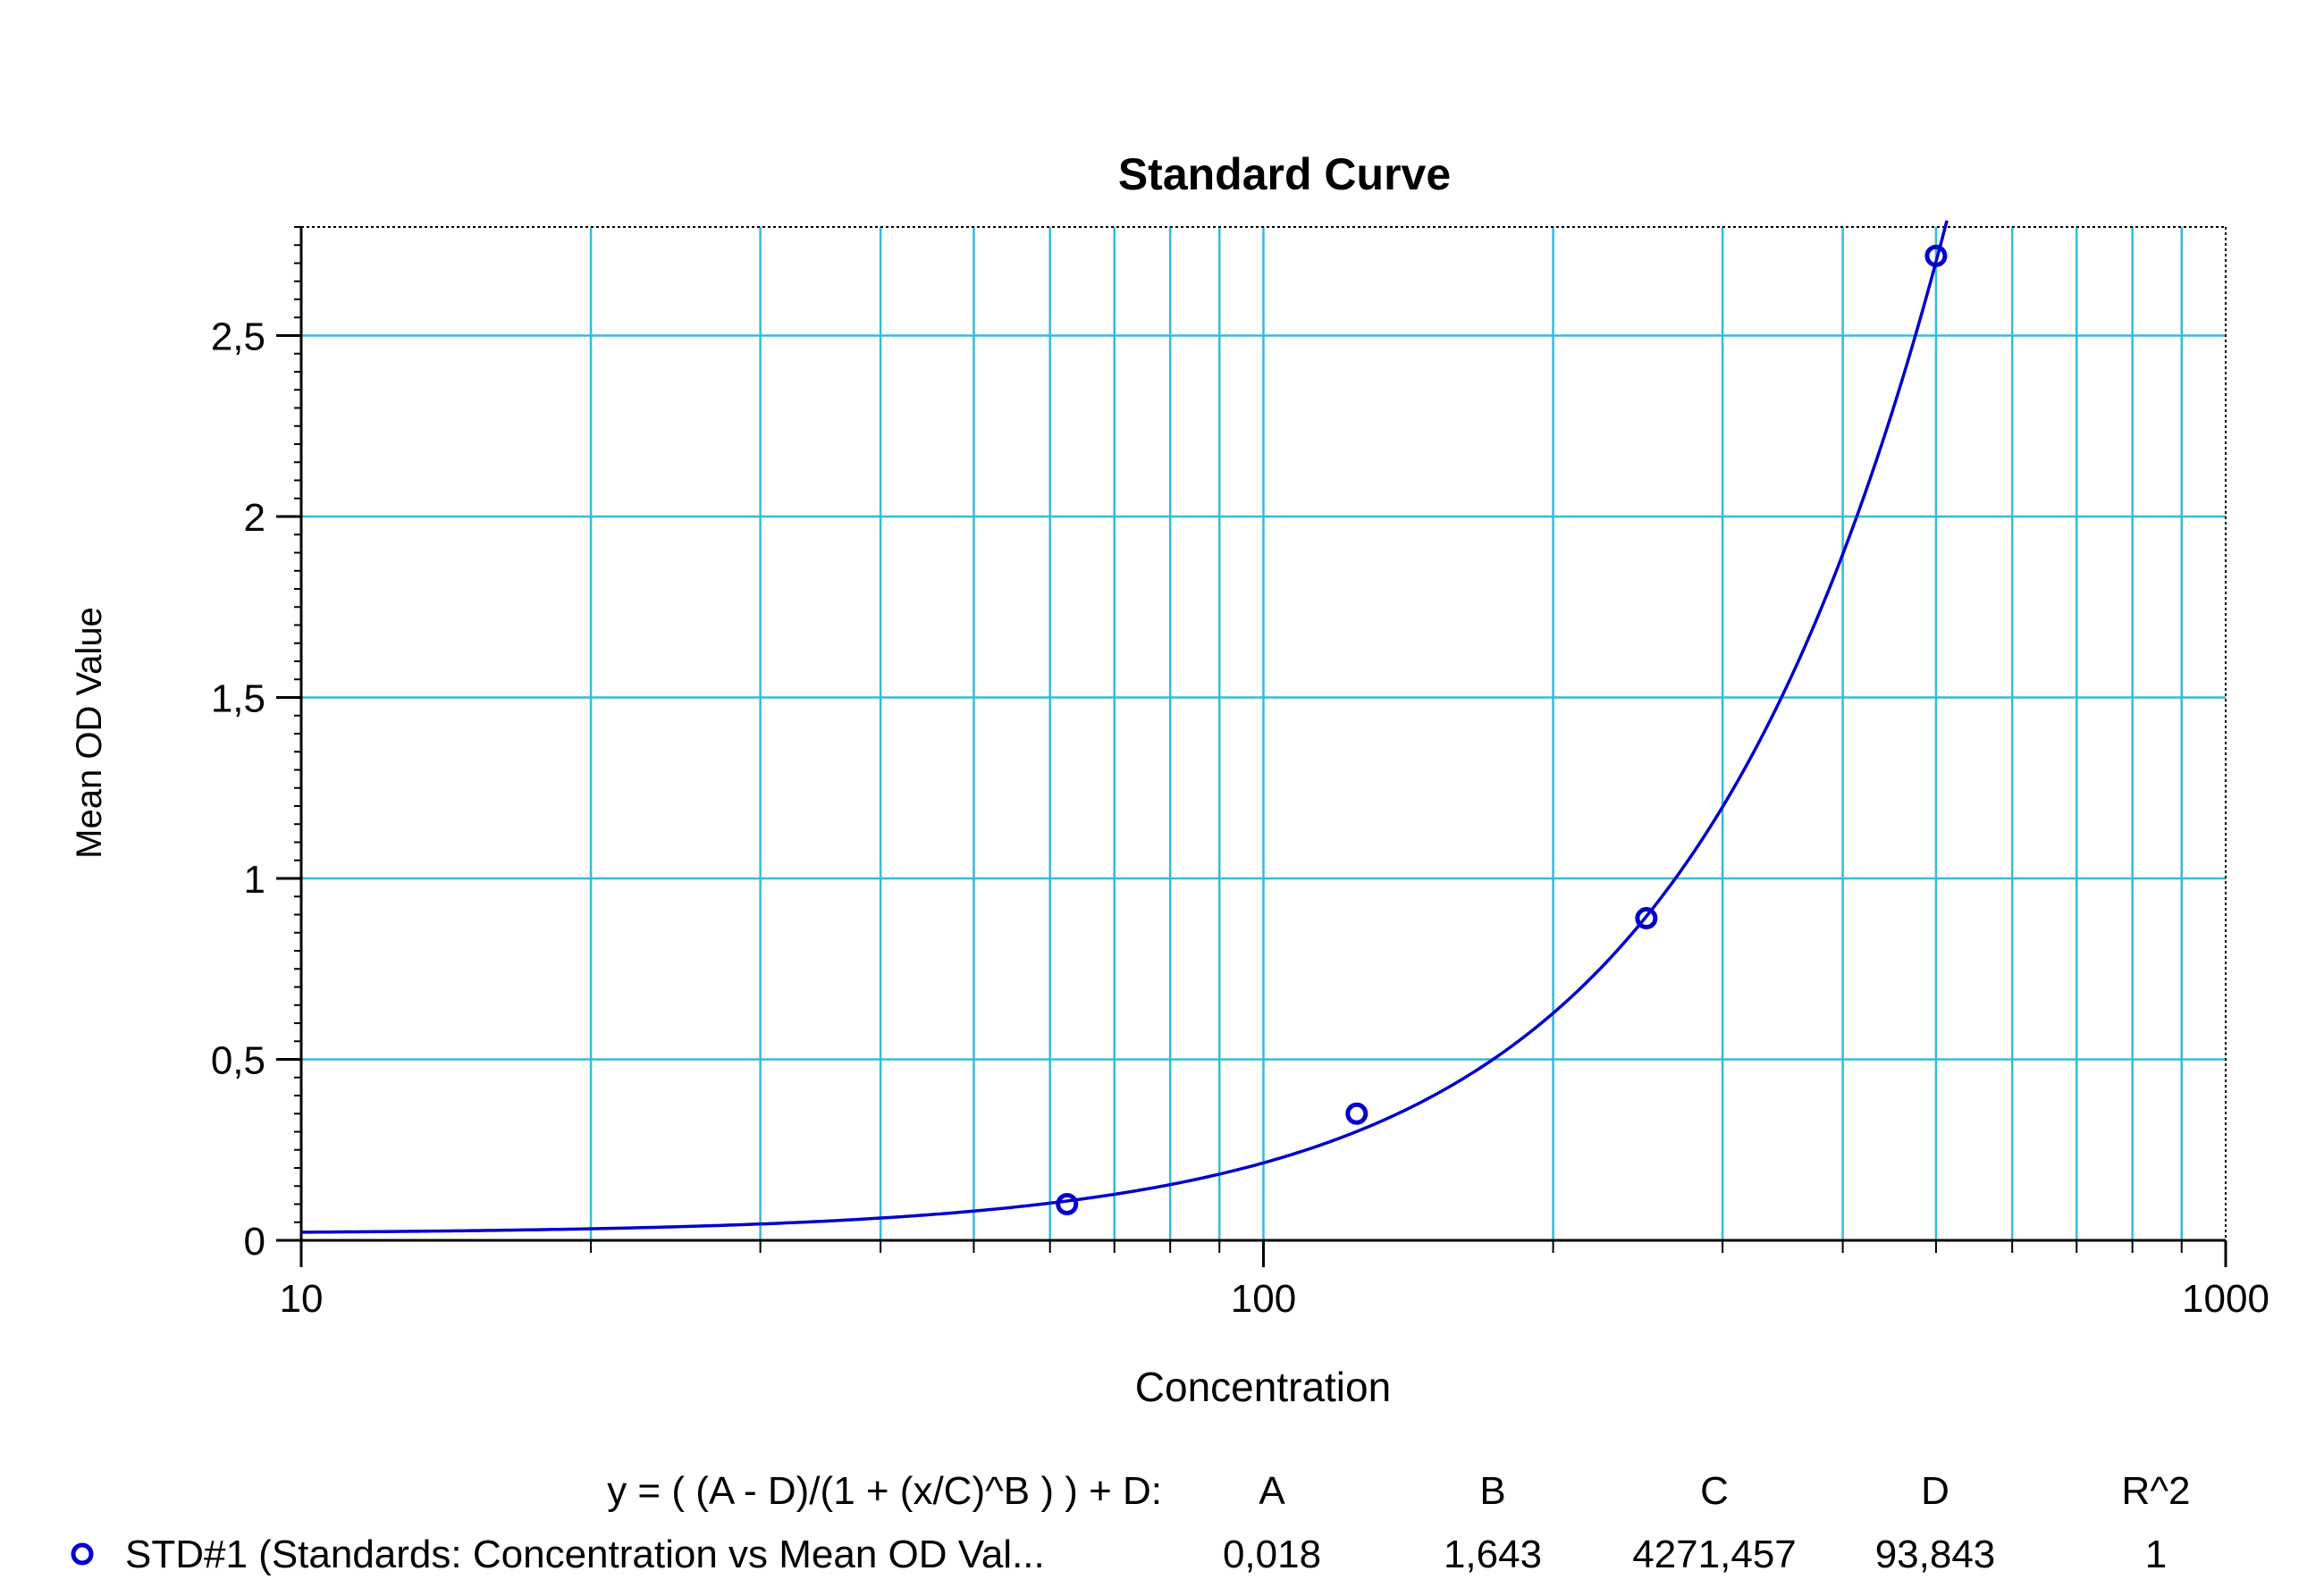 The height and width of the screenshot is (1596, 2324). Describe the element at coordinates (255, 880) in the screenshot. I see `y-tick-label: 1` at that location.